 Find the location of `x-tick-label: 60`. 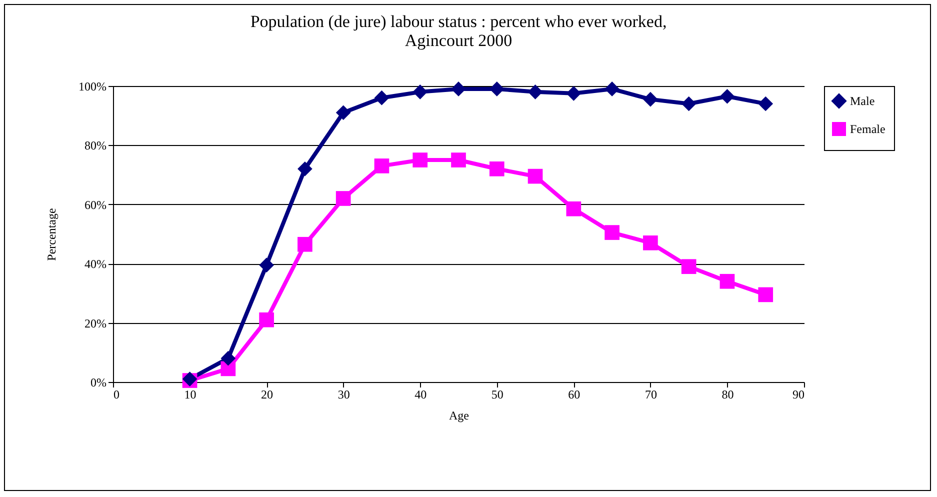

x-tick-label: 60 is located at coordinates (574, 395).